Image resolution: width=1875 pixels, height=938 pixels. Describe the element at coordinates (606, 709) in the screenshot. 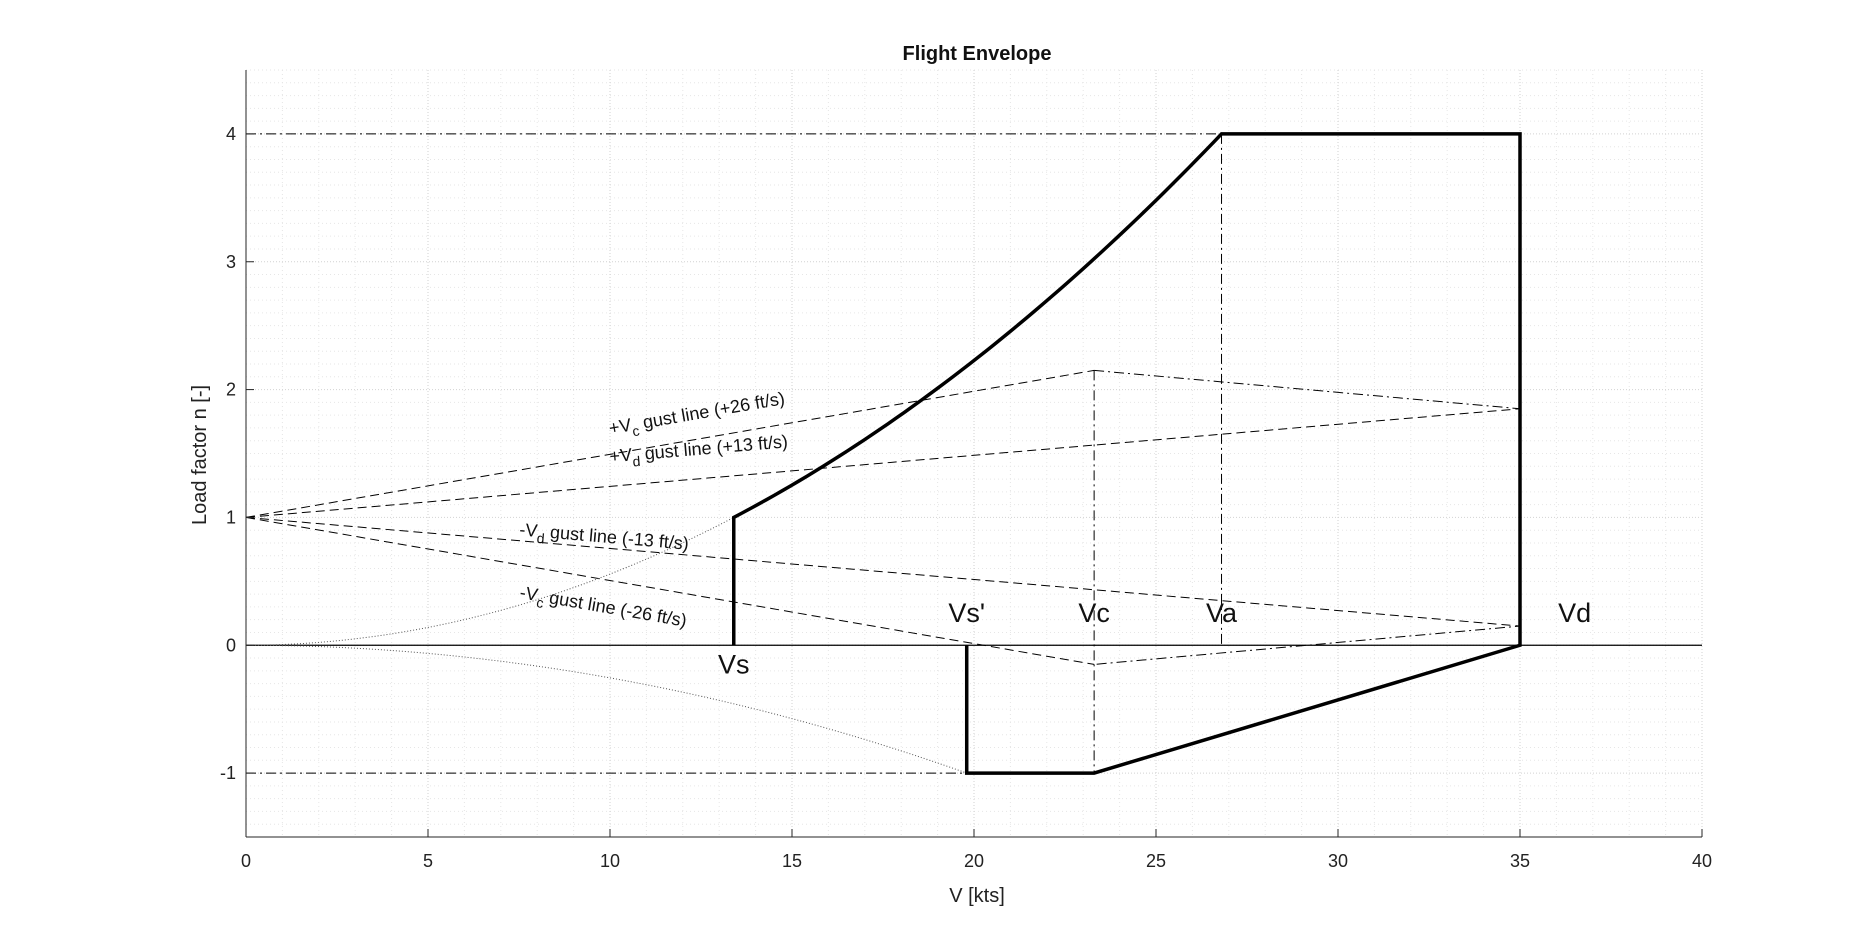

I see `negative-stall-curve` at that location.